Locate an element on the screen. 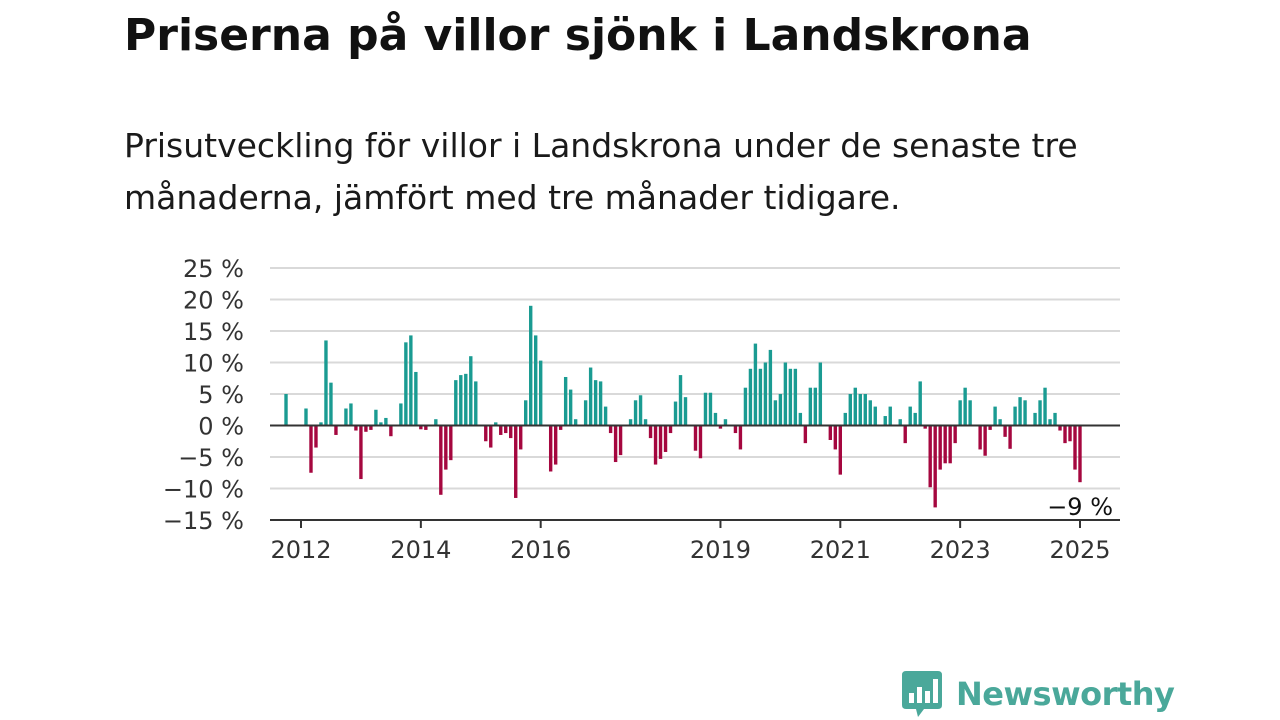  y-tick-label: 5 % is located at coordinates (221, 395).